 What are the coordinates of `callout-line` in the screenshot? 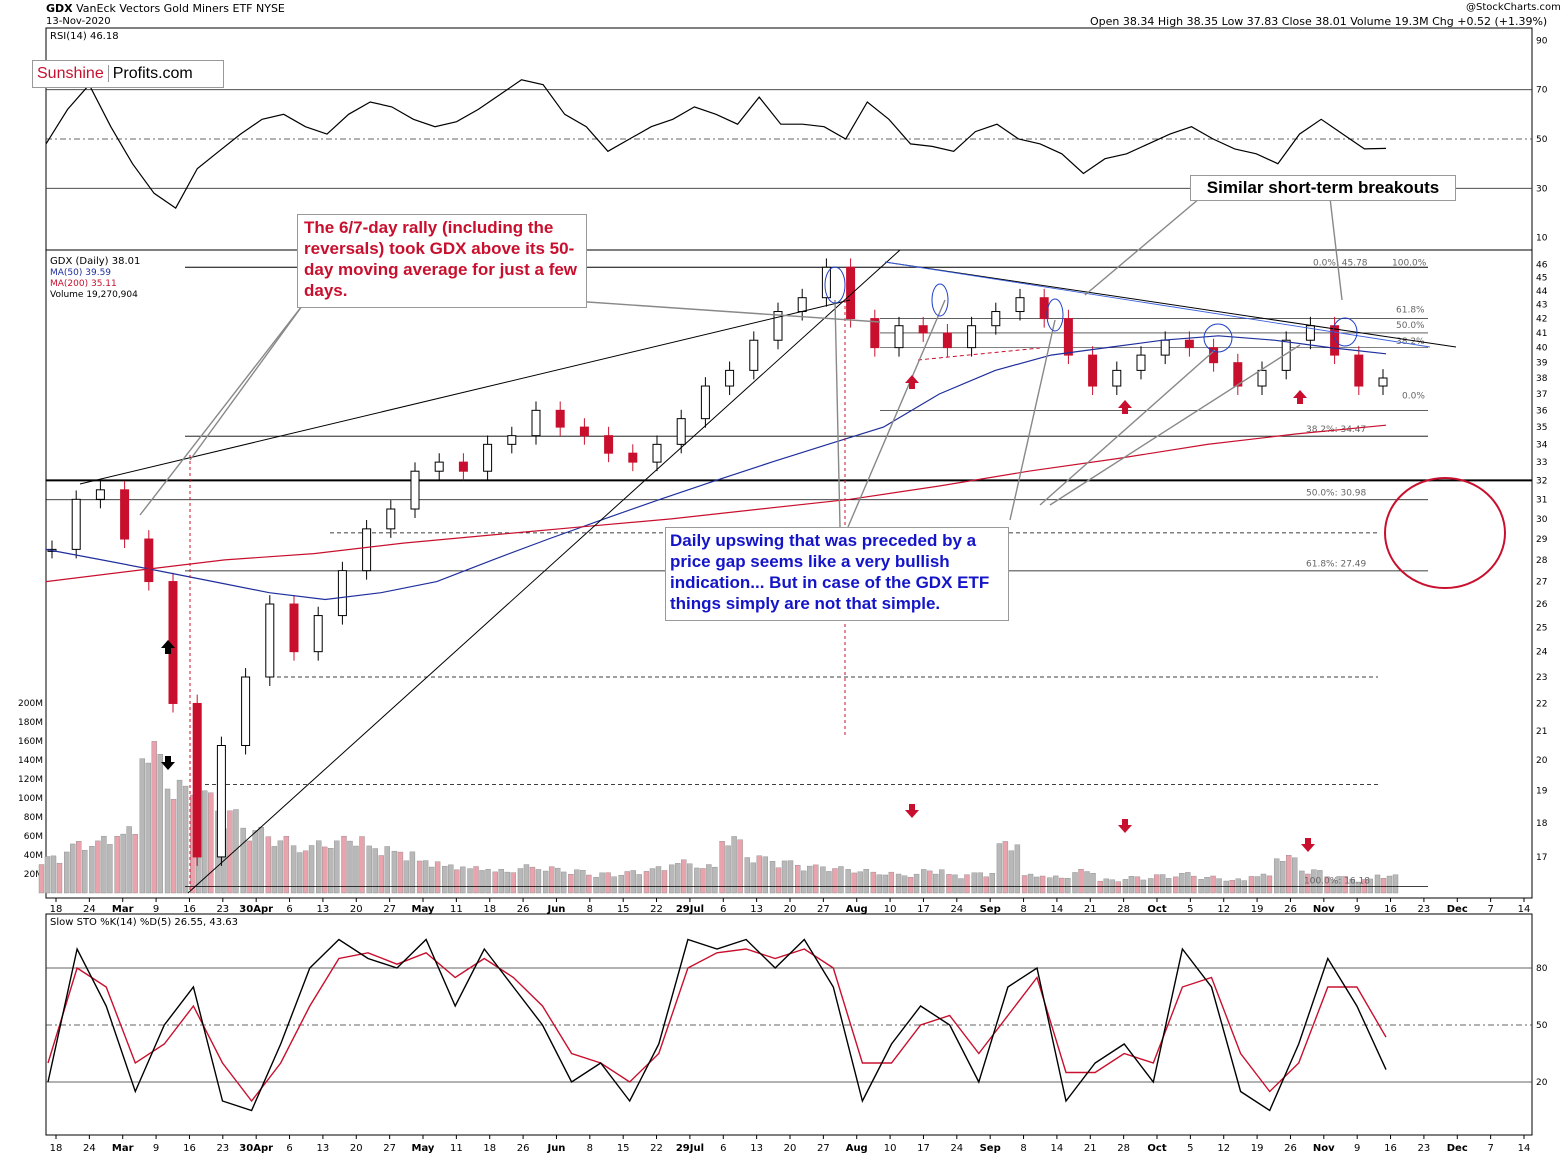 It's located at (896, 413).